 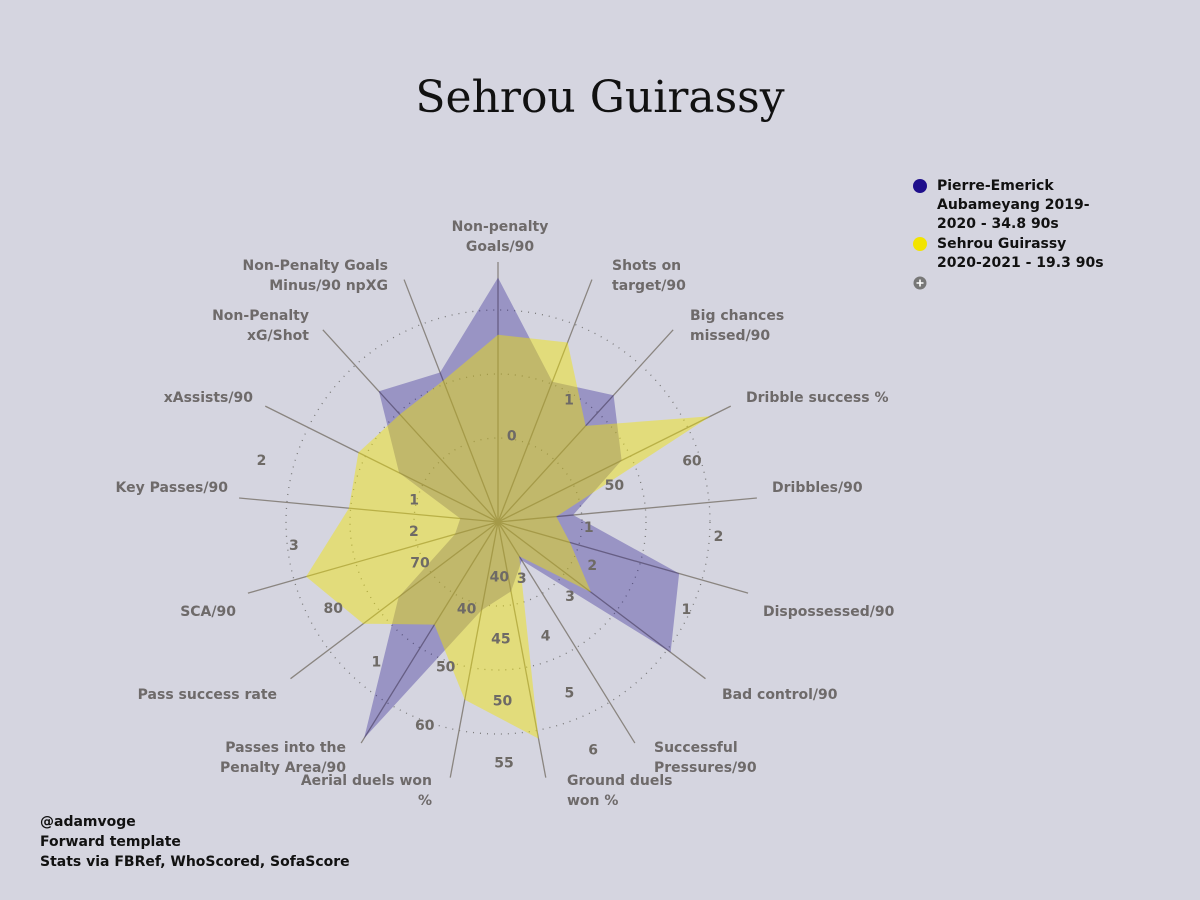 What do you see at coordinates (817, 488) in the screenshot?
I see `axis-label: Dribbles/90` at bounding box center [817, 488].